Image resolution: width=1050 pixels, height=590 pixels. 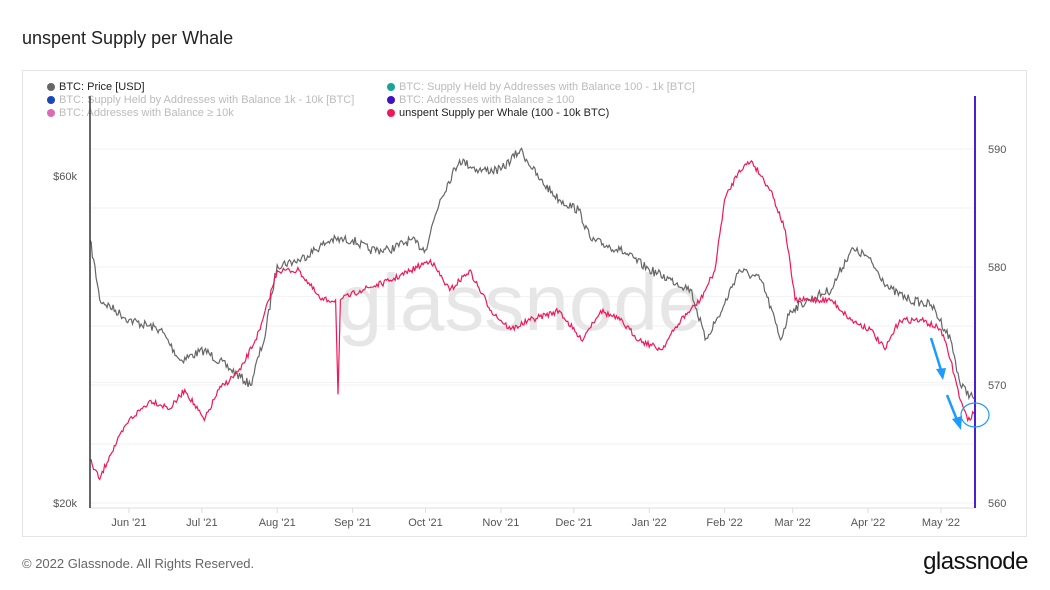 What do you see at coordinates (480, 100) in the screenshot?
I see `legend-item-addresses-100: BTC: Addresses with Balance ≥ 100` at bounding box center [480, 100].